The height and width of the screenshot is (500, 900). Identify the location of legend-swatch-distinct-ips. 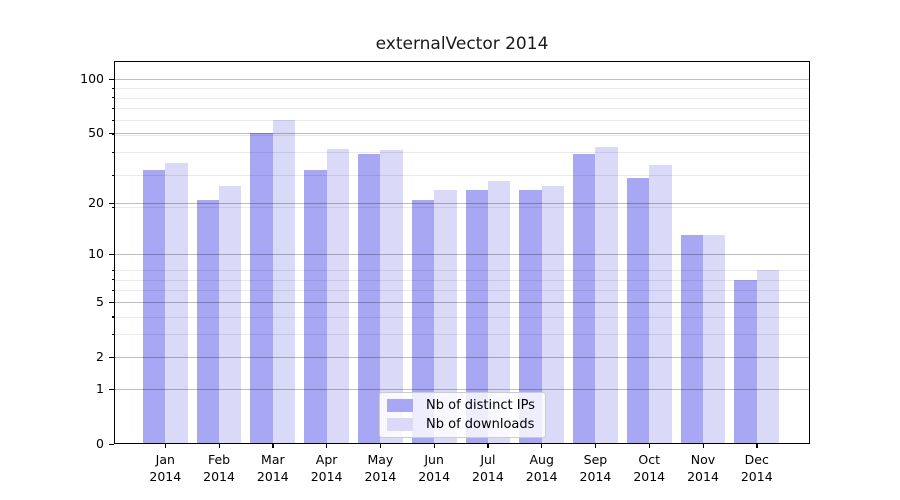
(400, 405).